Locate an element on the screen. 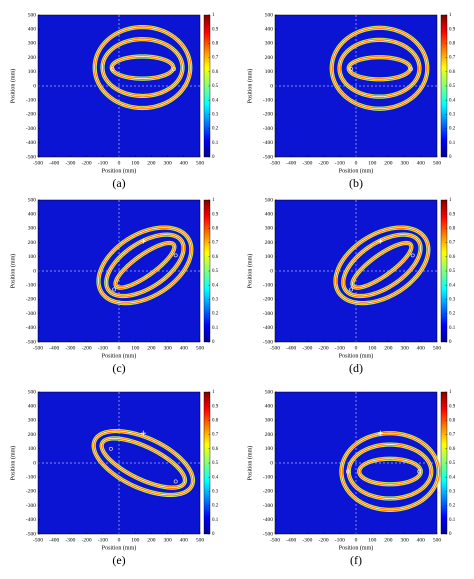  panel-caption: (d) is located at coordinates (356, 368).